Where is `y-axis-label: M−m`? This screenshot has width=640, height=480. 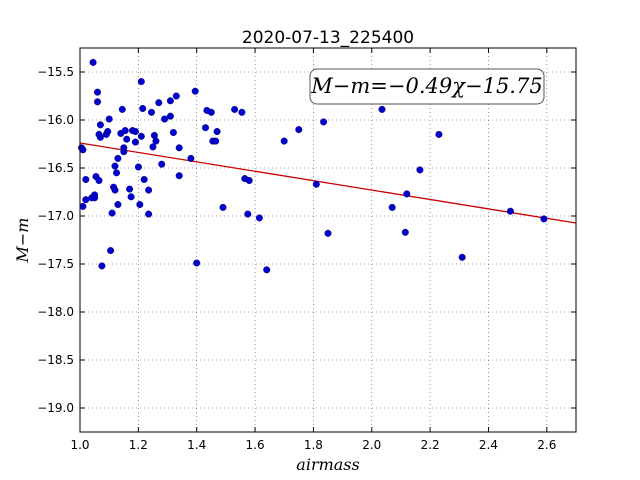 y-axis-label: M−m is located at coordinates (22, 241).